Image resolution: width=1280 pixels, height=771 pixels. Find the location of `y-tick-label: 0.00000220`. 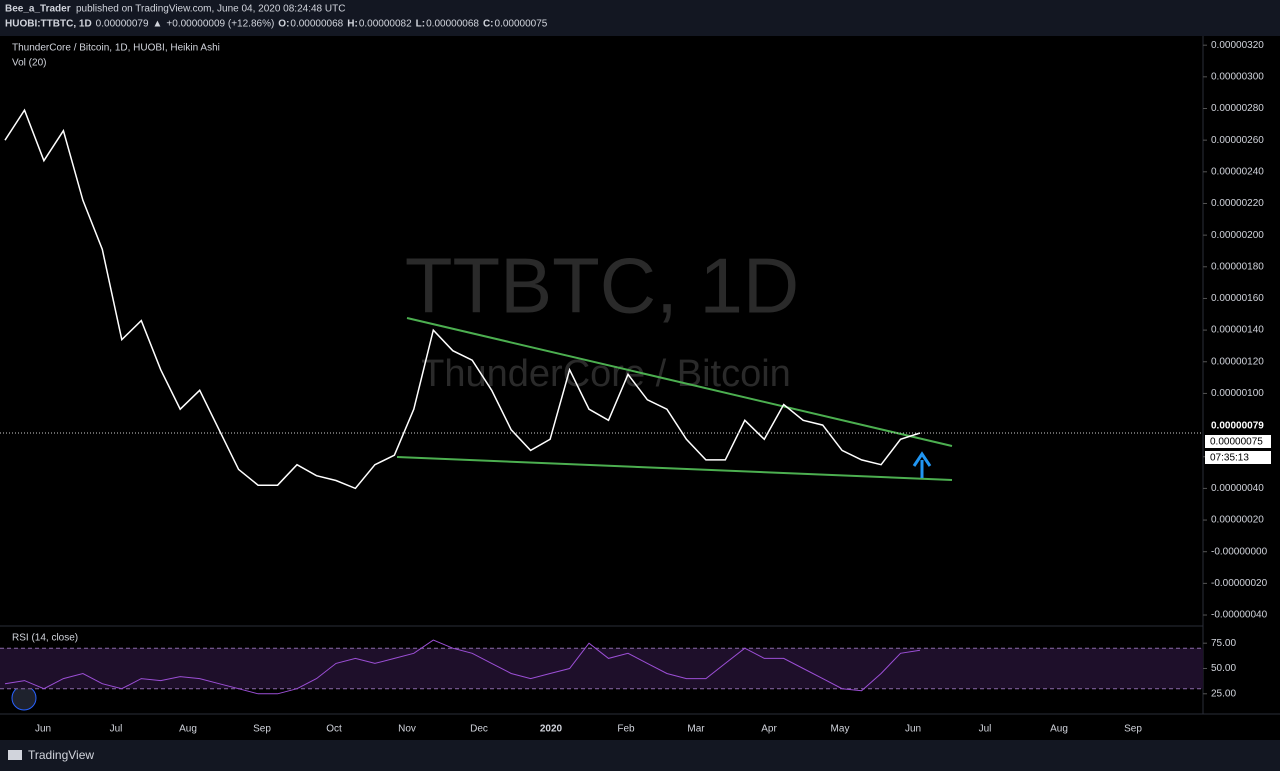

y-tick-label: 0.00000220 is located at coordinates (1237, 203).